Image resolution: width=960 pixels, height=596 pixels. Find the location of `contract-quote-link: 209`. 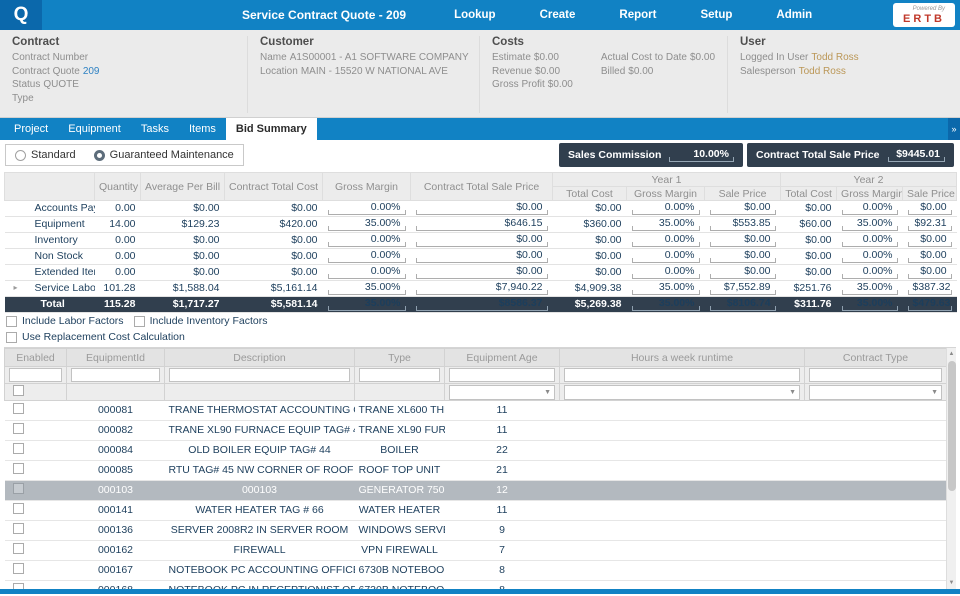

contract-quote-link: 209 is located at coordinates (91, 71).